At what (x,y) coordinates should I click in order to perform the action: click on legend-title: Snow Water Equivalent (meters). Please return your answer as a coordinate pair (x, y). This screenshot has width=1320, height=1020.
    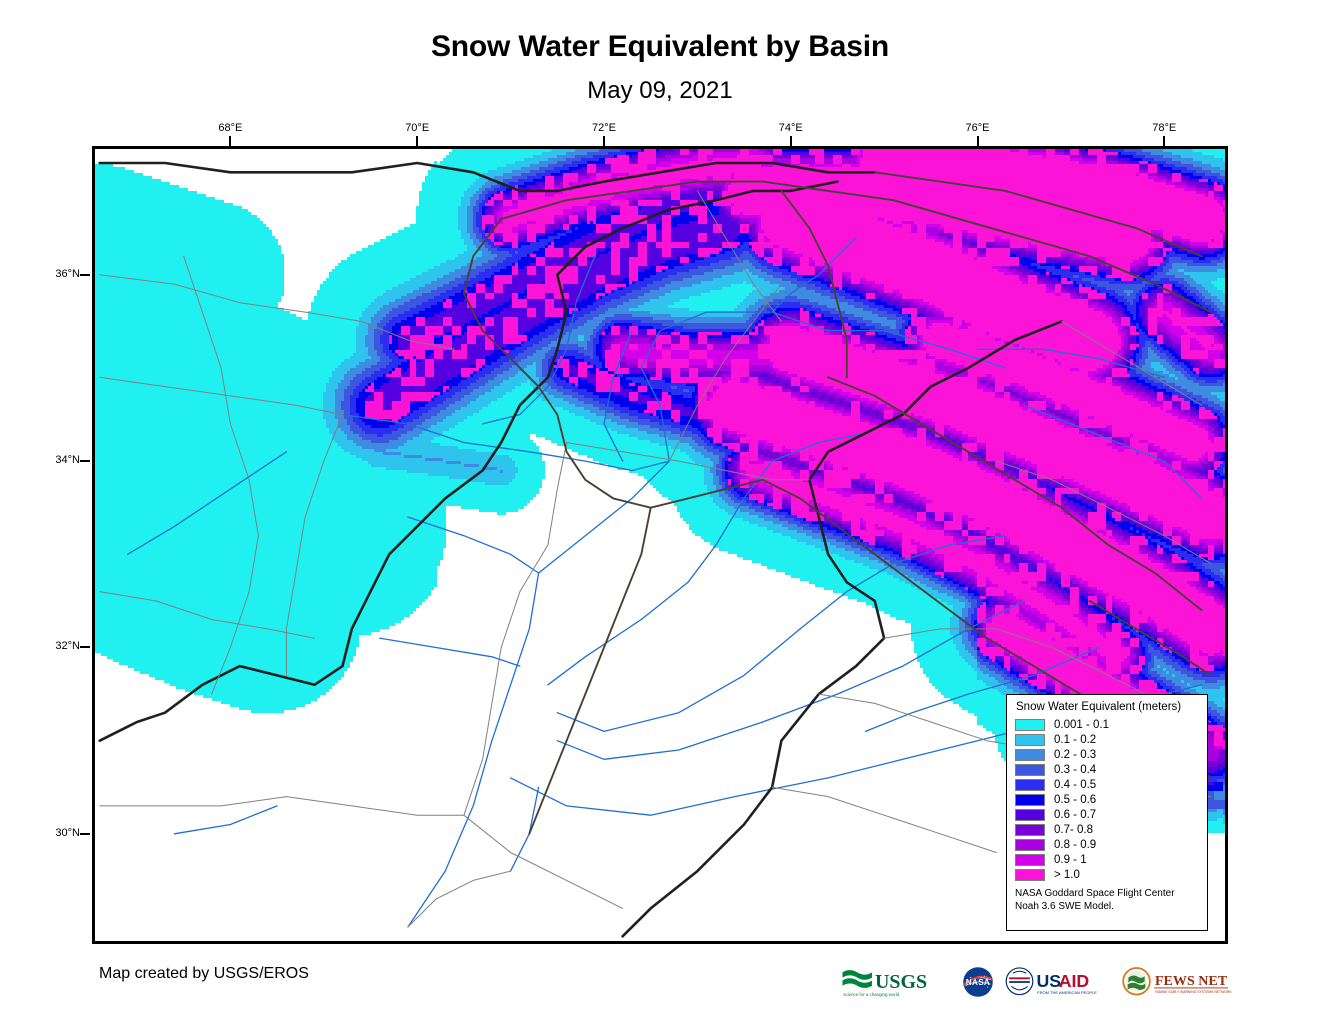
    Looking at the image, I should click on (1099, 707).